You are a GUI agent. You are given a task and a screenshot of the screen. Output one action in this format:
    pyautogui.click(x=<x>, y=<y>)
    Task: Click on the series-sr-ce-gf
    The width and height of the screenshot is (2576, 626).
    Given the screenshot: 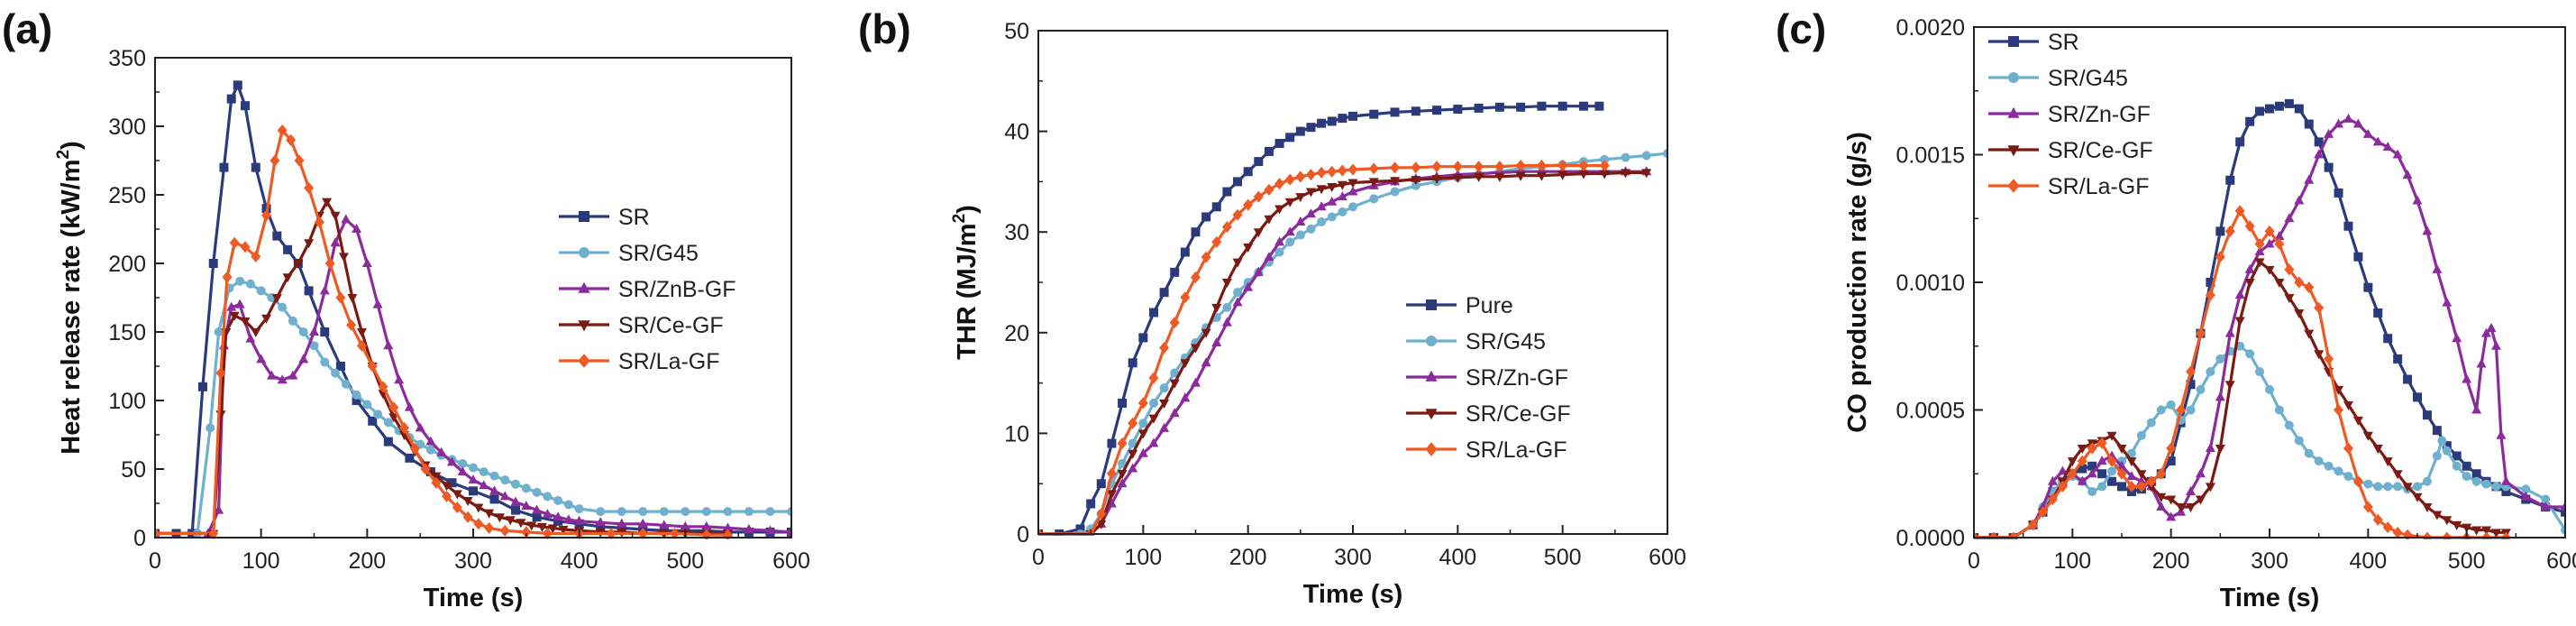 What is the action you would take?
    pyautogui.click(x=1345, y=352)
    